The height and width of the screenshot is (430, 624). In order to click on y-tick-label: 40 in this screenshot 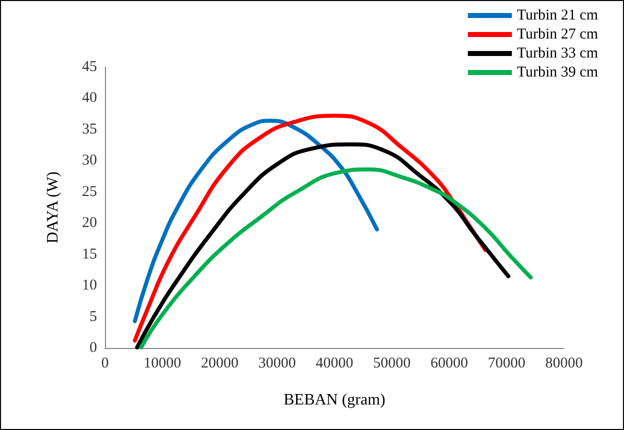, I will do `click(89, 98)`.